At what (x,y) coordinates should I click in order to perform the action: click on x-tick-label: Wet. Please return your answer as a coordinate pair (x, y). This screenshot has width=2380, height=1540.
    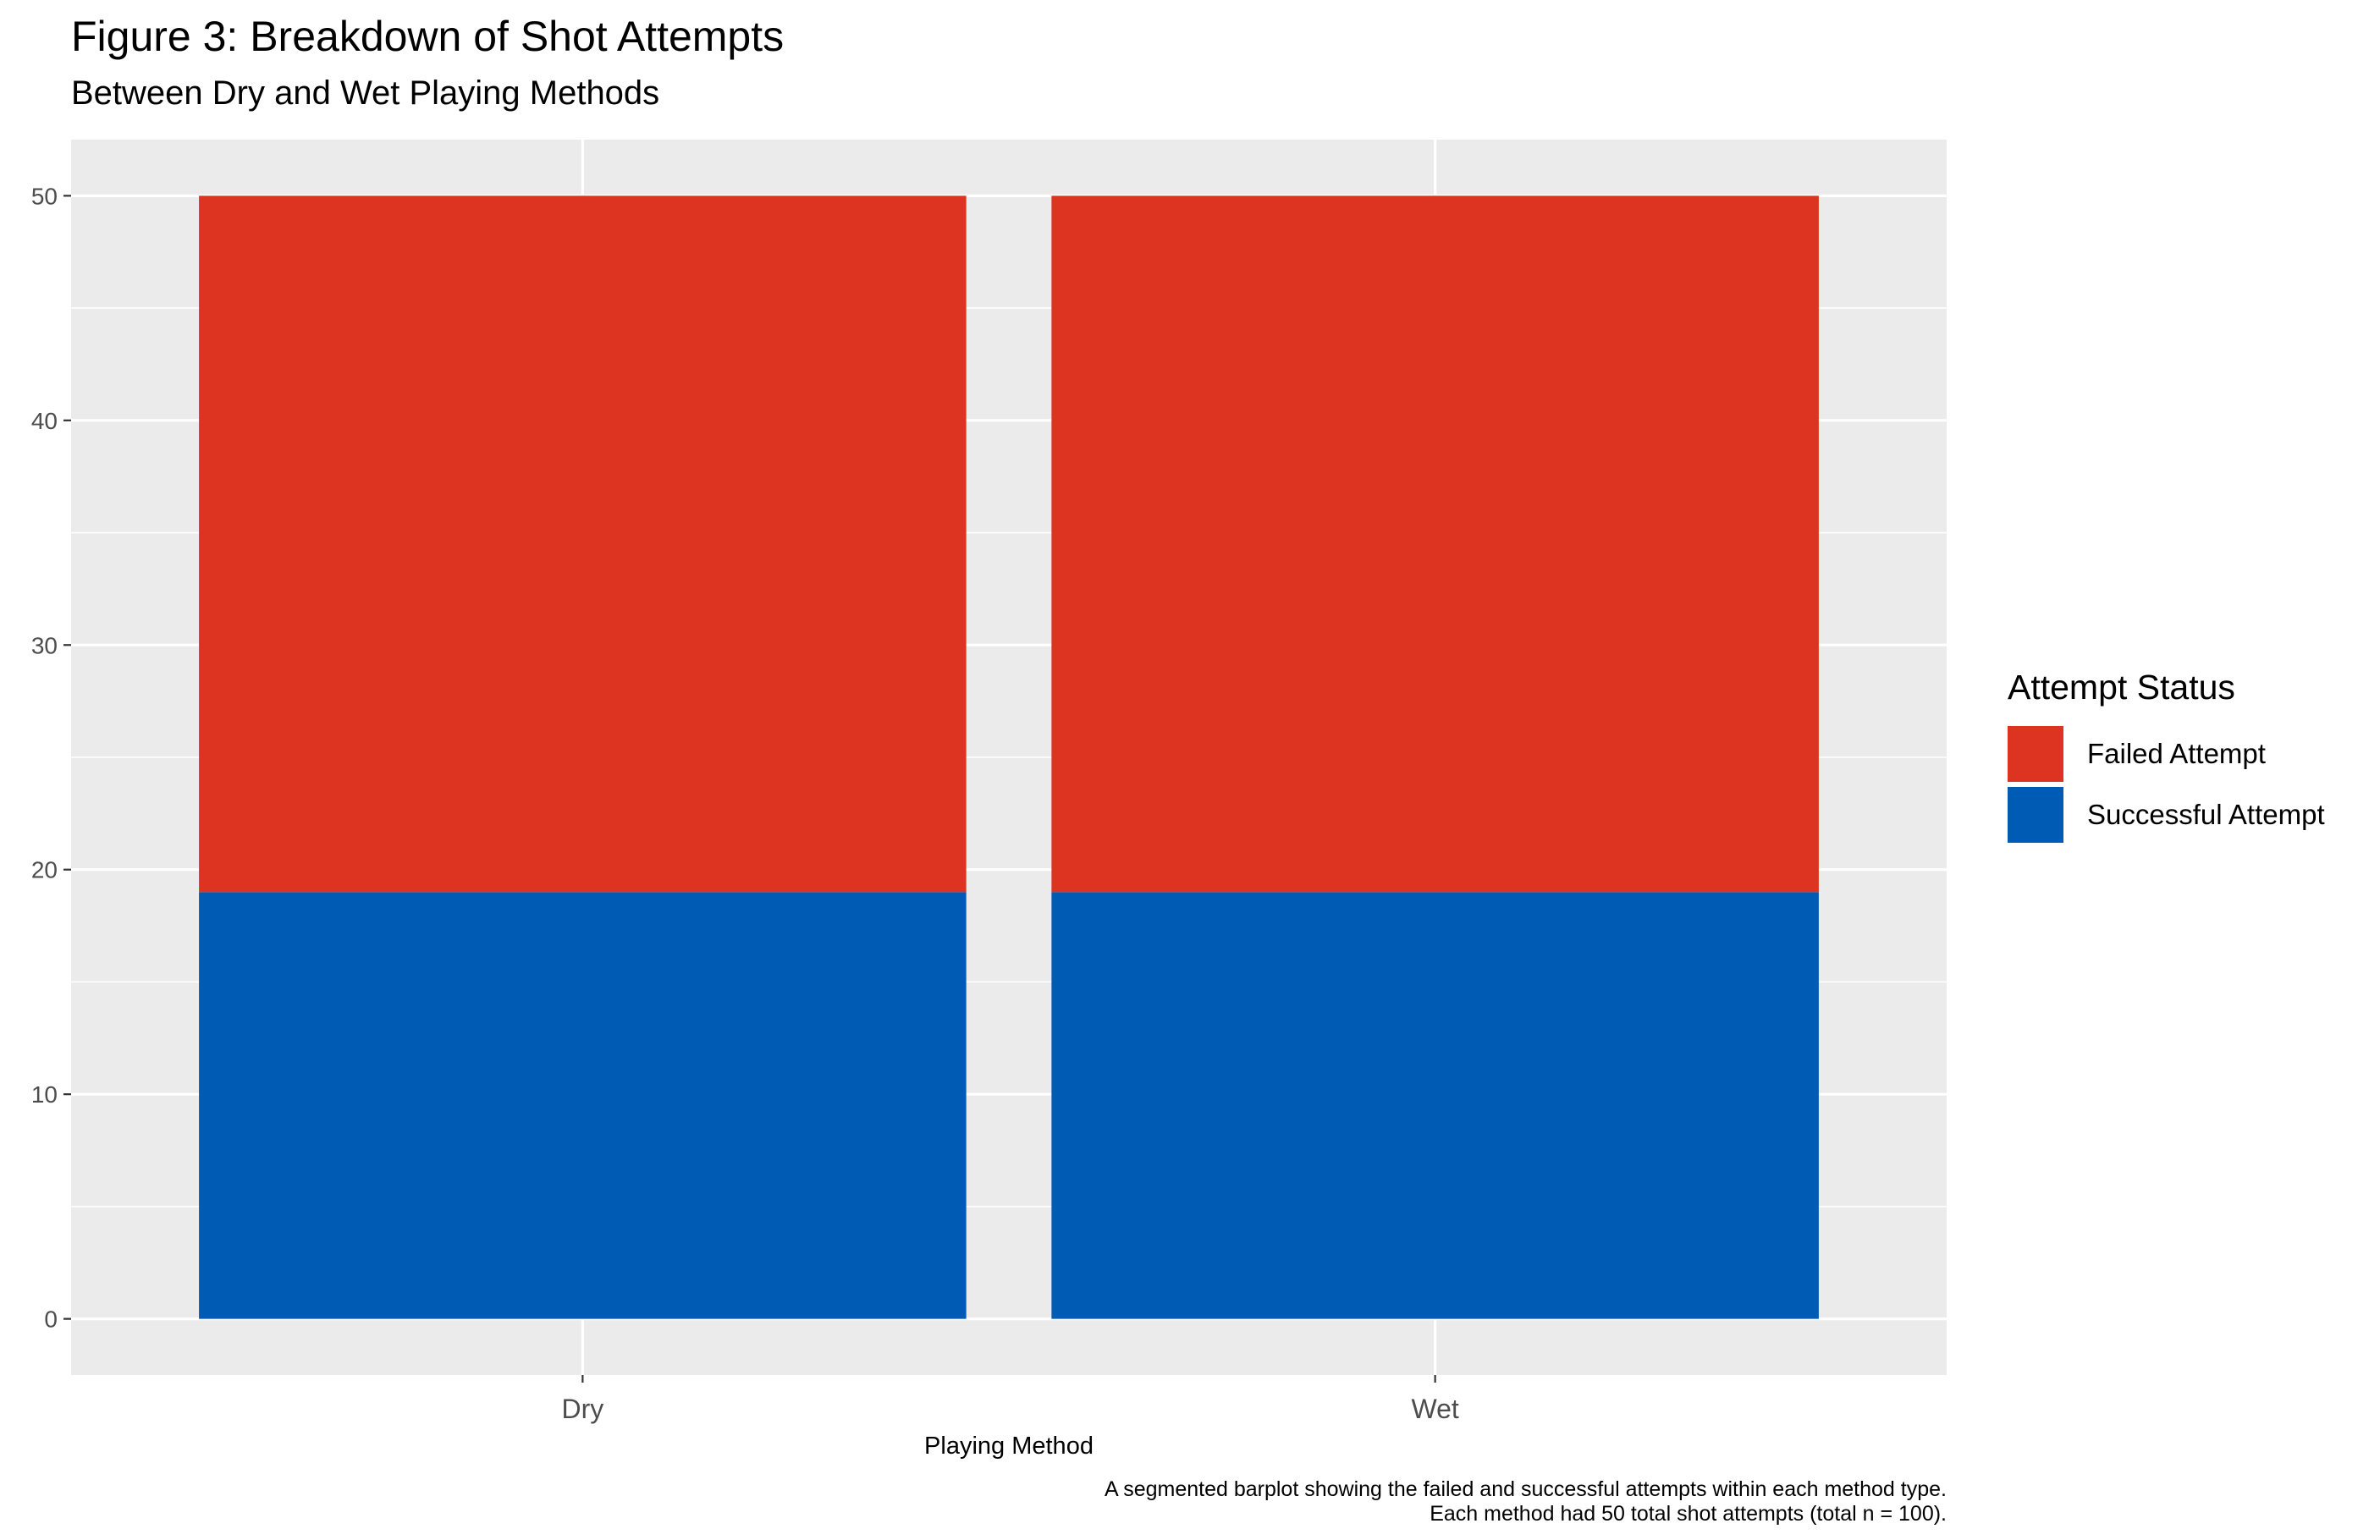
    Looking at the image, I should click on (1434, 1409).